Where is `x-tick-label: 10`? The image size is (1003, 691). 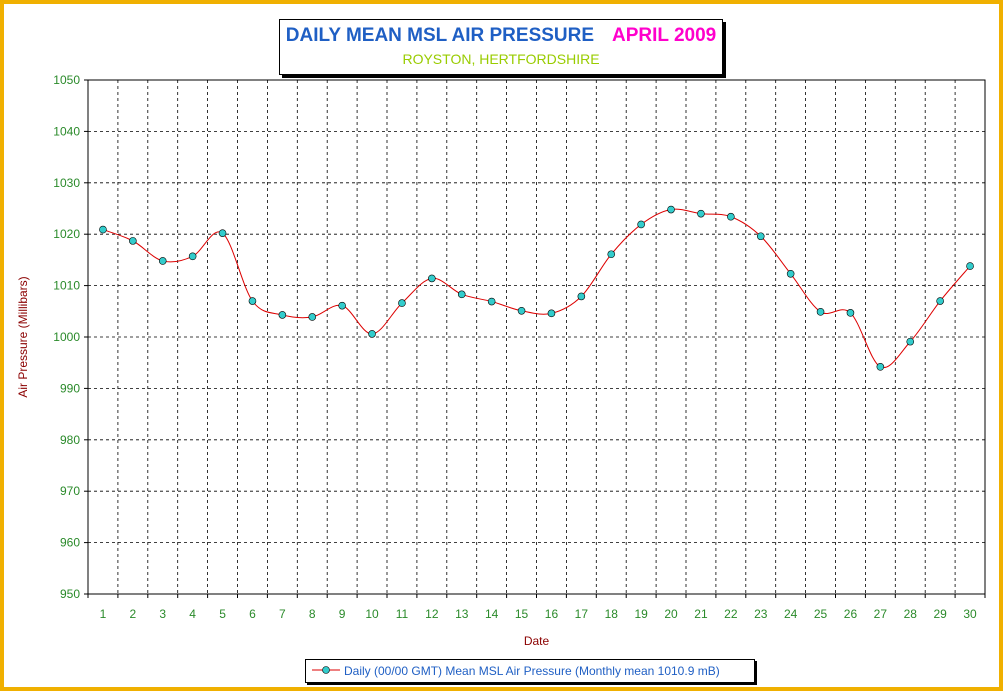
x-tick-label: 10 is located at coordinates (372, 614).